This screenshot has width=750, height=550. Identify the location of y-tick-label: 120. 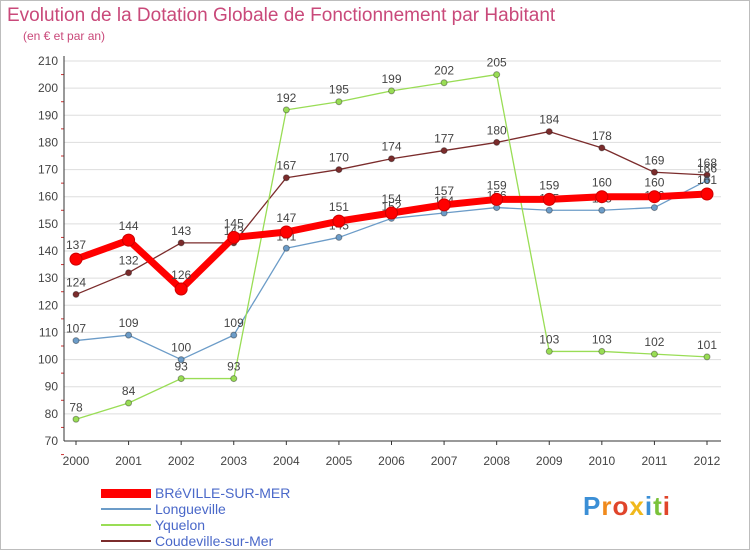
(48, 305).